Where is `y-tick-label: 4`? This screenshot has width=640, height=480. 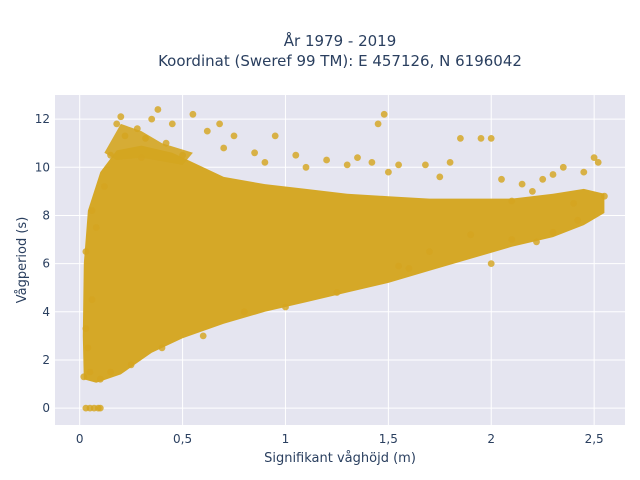 y-tick-label: 4 is located at coordinates (46, 312).